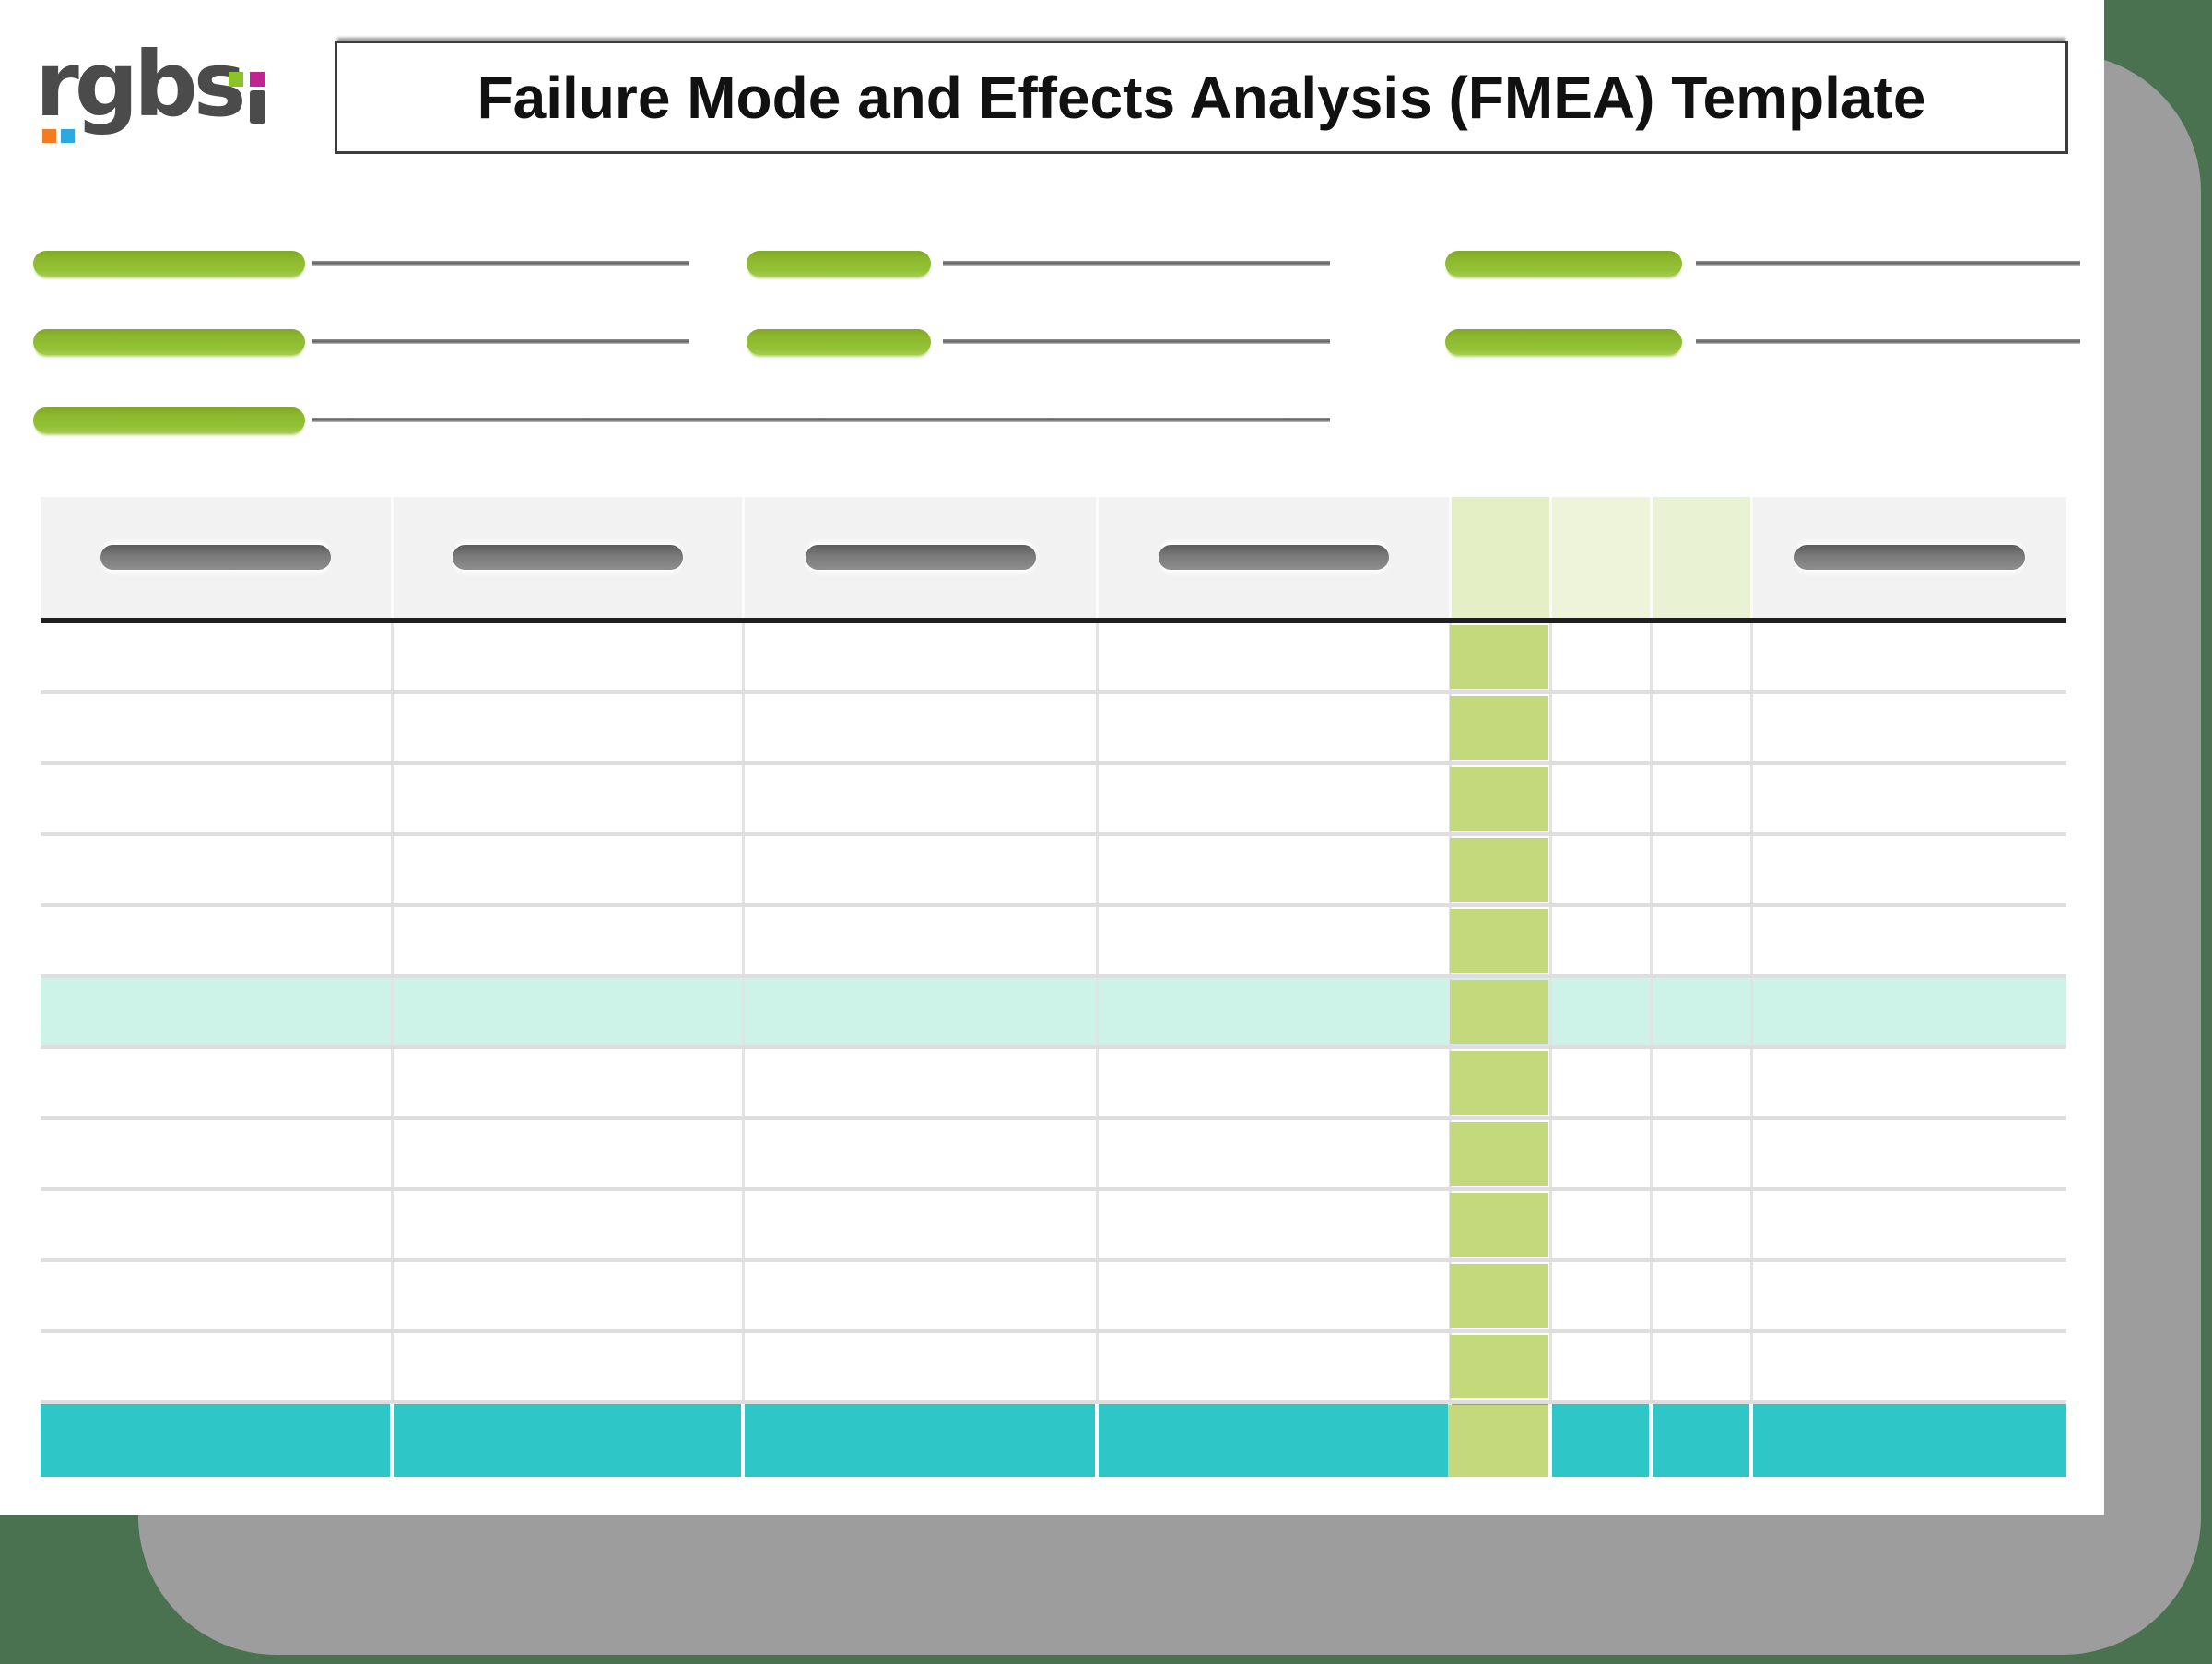 This screenshot has width=2212, height=1664. I want to click on logo-square-green-icon, so click(236, 79).